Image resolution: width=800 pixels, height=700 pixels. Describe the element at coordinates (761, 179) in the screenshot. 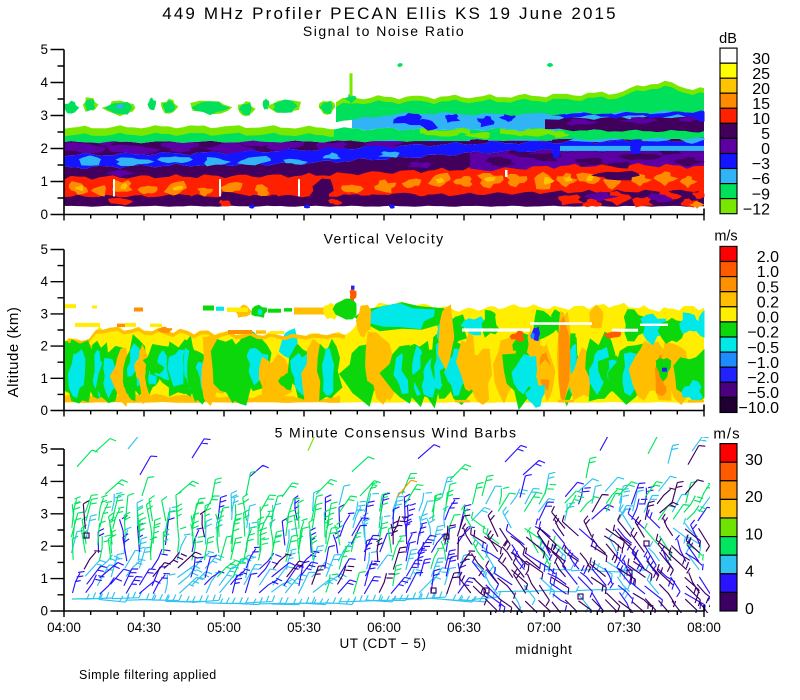

I see `svg-text: −6` at that location.